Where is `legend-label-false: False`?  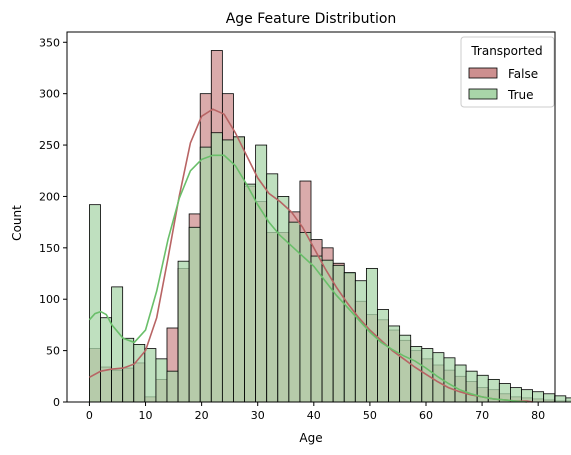 legend-label-false: False is located at coordinates (523, 74).